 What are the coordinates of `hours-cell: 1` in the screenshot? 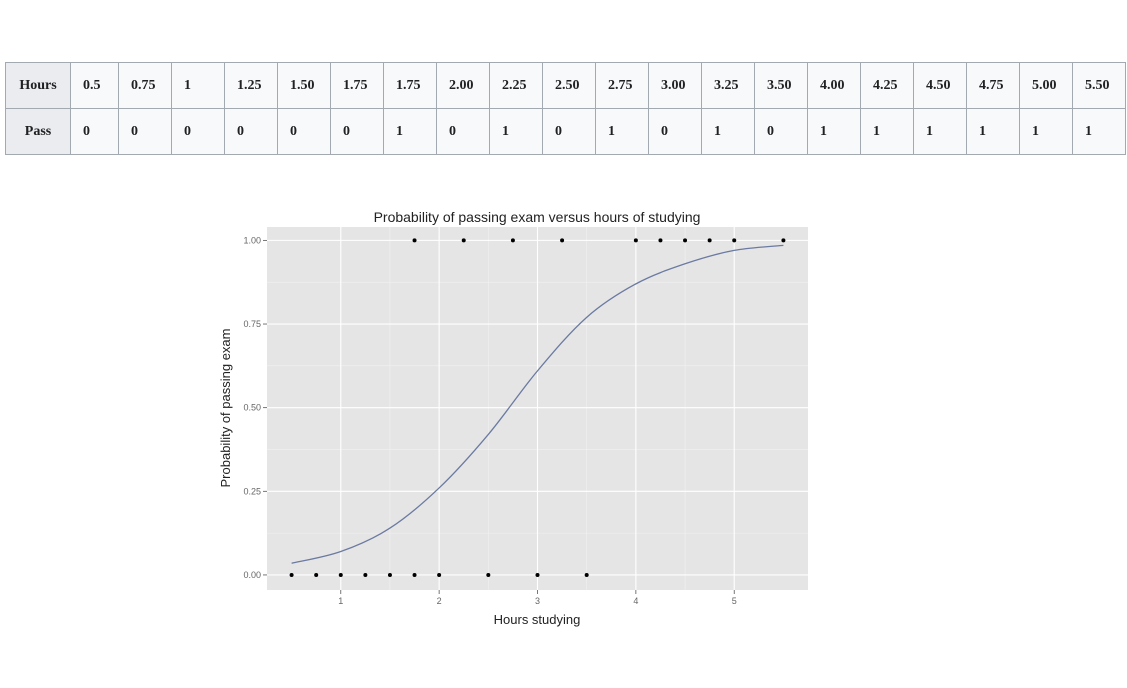 It's located at (198, 85).